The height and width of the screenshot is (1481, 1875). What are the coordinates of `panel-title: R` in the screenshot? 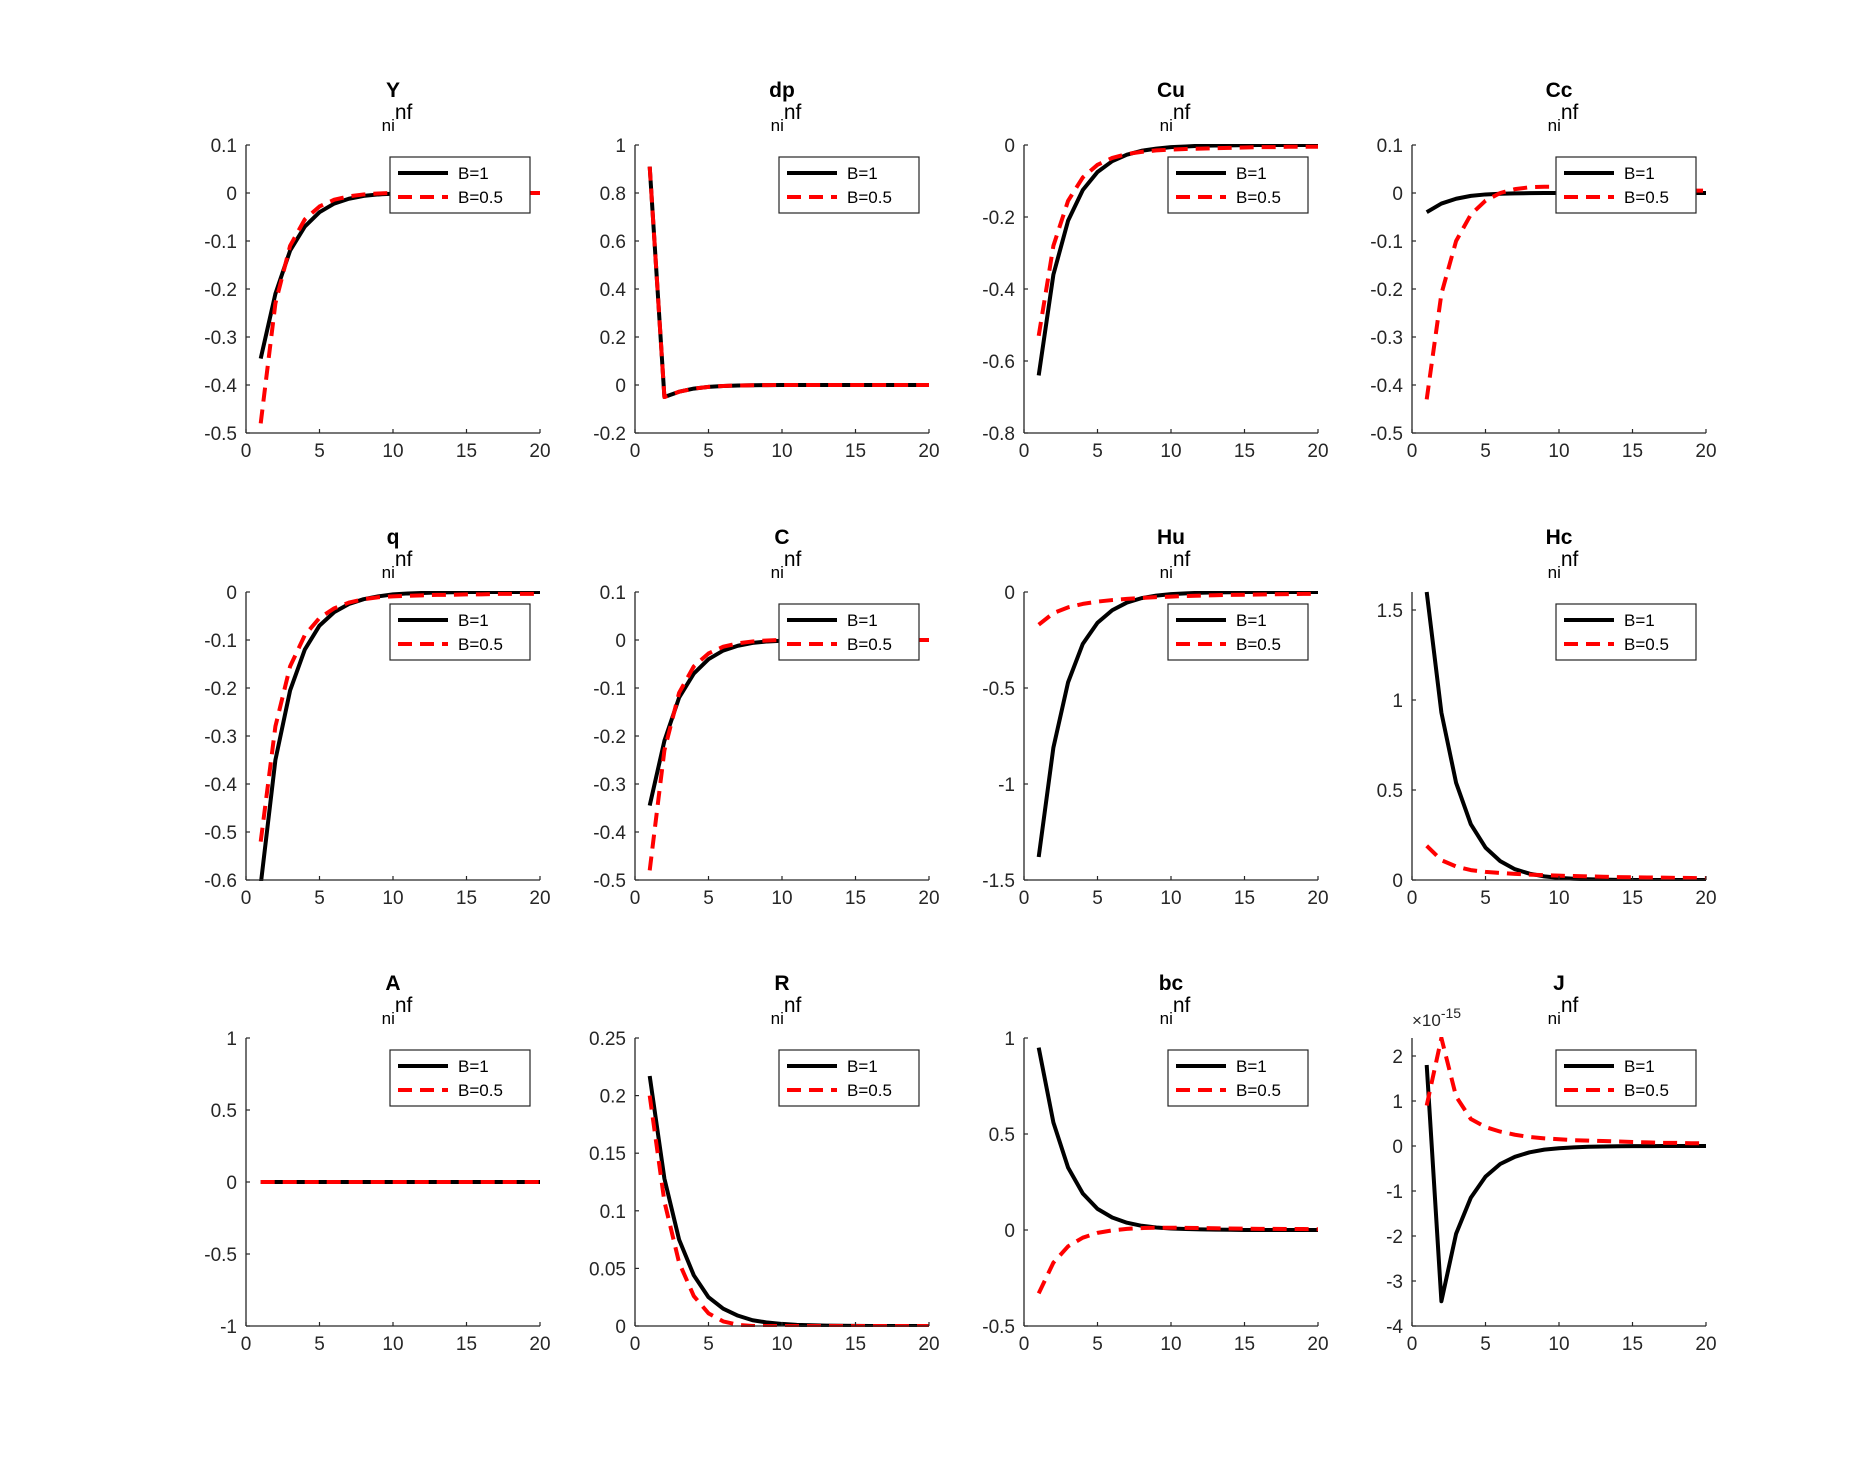 It's located at (781, 983).